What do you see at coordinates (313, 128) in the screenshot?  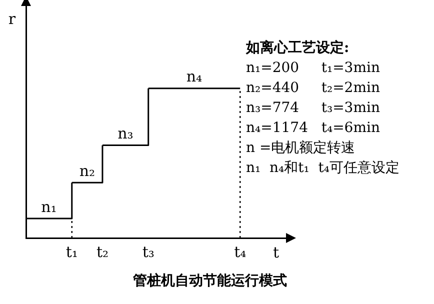 I see `annotation: n₄=1174 t₄=6min` at bounding box center [313, 128].